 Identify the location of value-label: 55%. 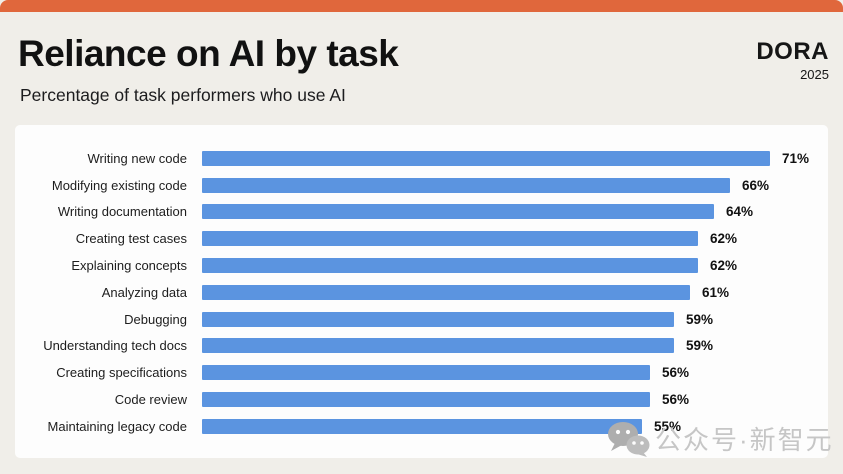
(668, 426).